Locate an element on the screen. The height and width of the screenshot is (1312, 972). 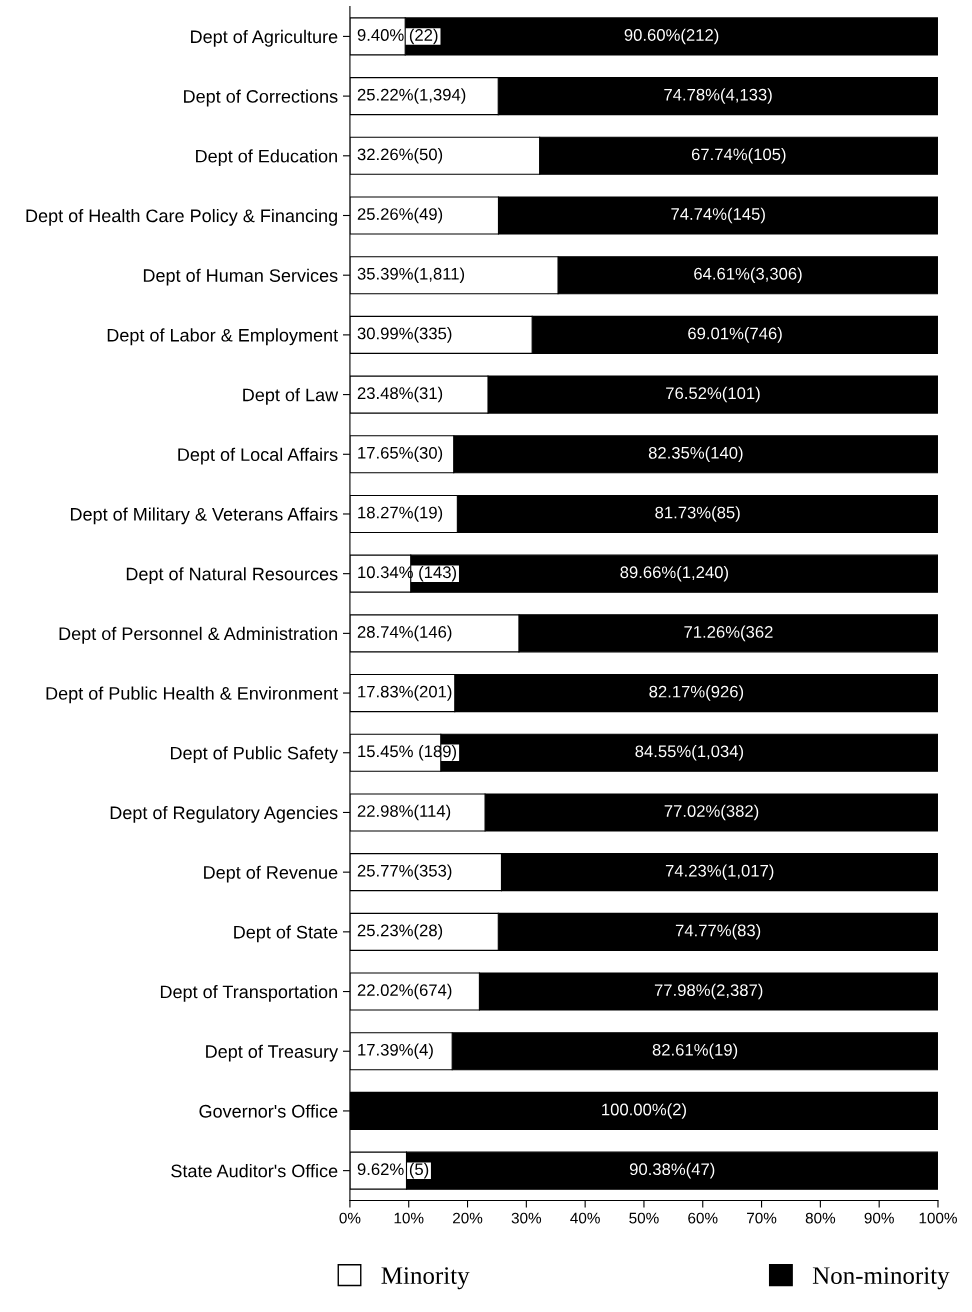
data-label: 9.40% (22) is located at coordinates (397, 36).